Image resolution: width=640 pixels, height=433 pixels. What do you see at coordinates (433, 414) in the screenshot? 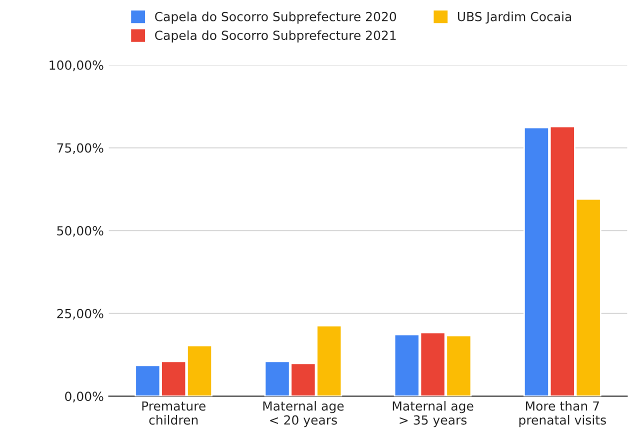
I see `x-tick-label: Maternal age > 35 years` at bounding box center [433, 414].